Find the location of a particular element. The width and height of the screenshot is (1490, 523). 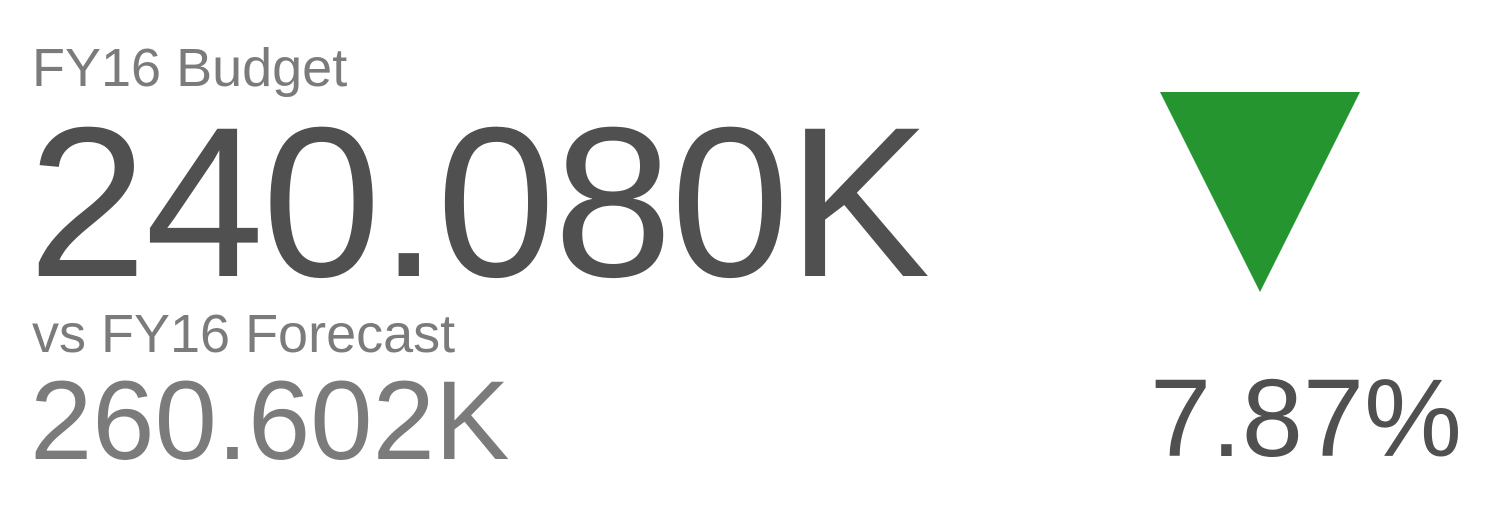

trend-triangle is located at coordinates (1260, 192).